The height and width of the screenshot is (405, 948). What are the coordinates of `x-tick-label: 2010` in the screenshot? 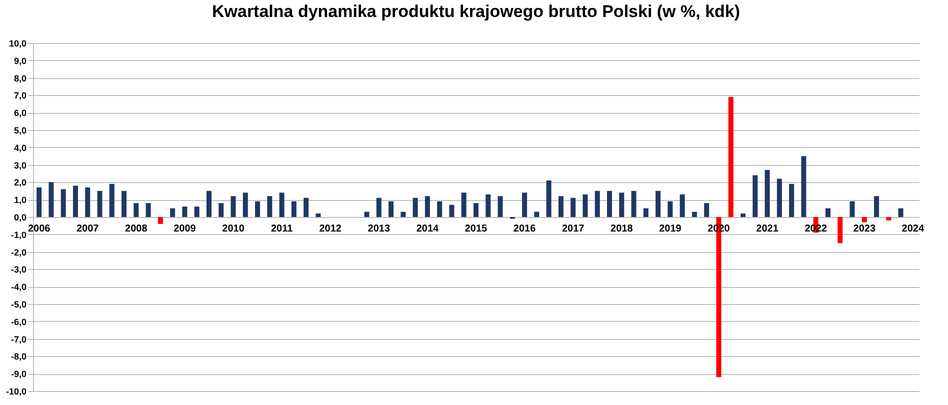 It's located at (233, 229).